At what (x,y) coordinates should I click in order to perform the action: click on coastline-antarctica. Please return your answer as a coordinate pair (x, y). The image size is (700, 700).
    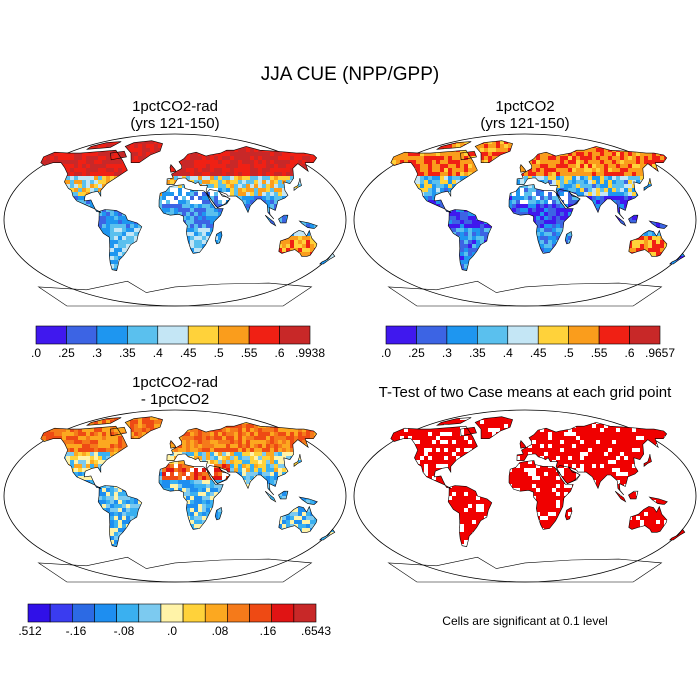
    Looking at the image, I should click on (525, 293).